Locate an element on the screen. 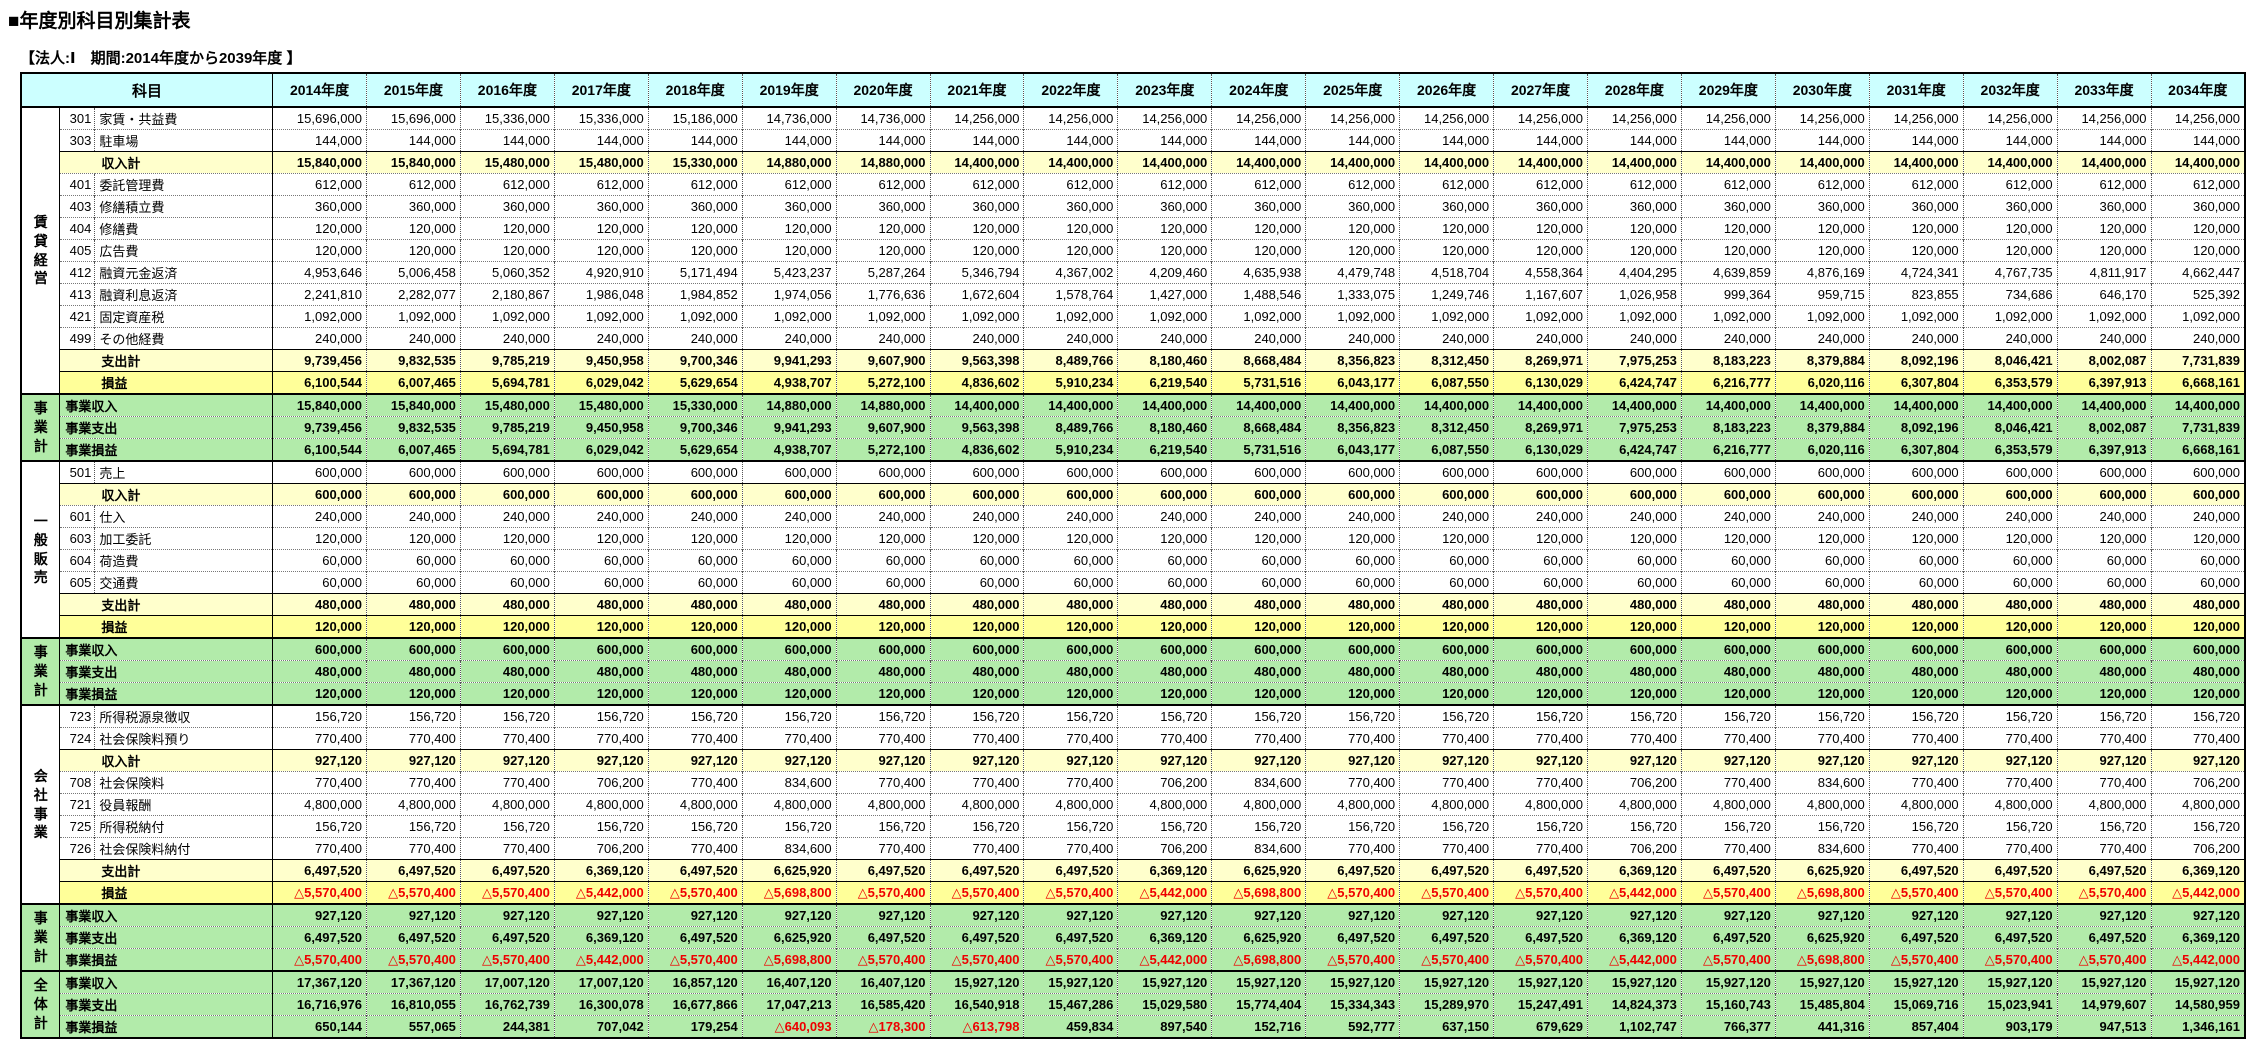 This screenshot has height=1048, width=2246. value-cell: 6,029,042 is located at coordinates (601, 449).